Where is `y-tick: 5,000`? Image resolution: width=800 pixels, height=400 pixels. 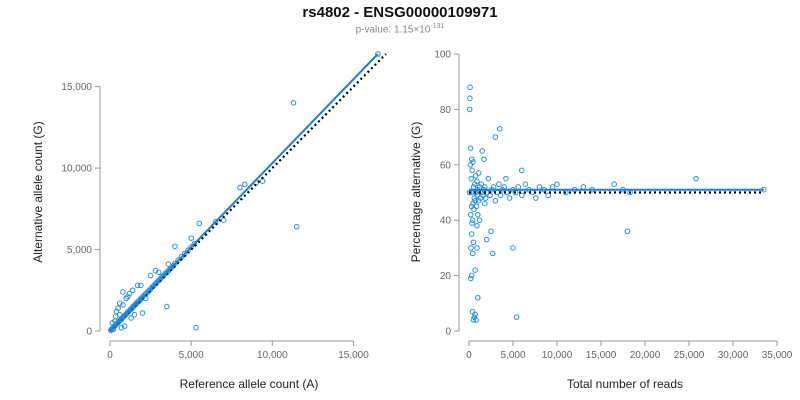 y-tick: 5,000 is located at coordinates (83, 250).